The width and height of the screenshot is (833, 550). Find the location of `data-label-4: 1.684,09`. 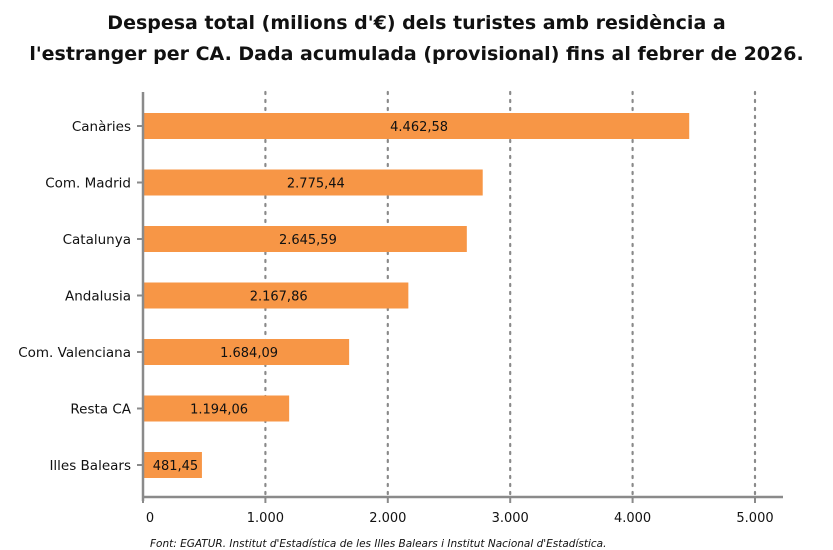

data-label-4: 1.684,09 is located at coordinates (249, 353).